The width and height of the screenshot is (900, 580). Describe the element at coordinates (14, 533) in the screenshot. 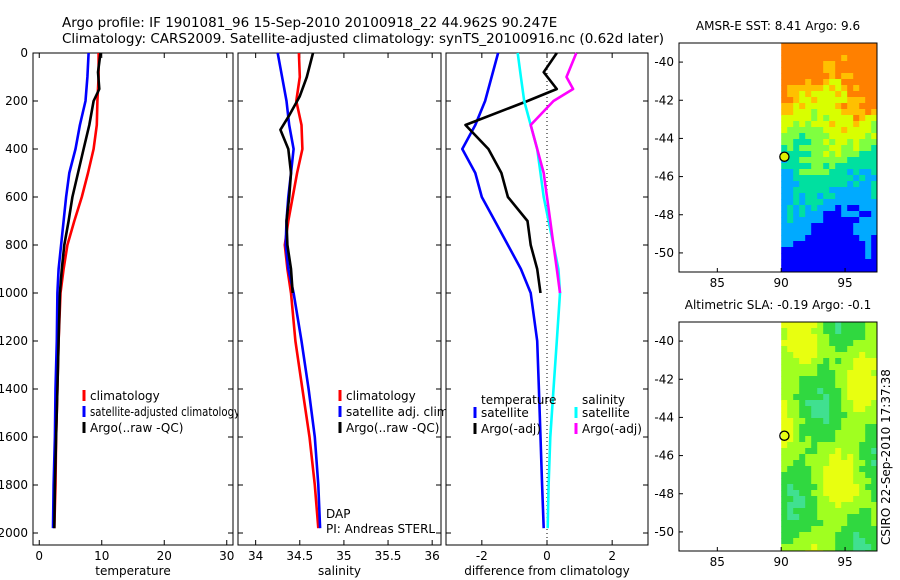

I see `temperature-y-tick-label: 2000` at that location.